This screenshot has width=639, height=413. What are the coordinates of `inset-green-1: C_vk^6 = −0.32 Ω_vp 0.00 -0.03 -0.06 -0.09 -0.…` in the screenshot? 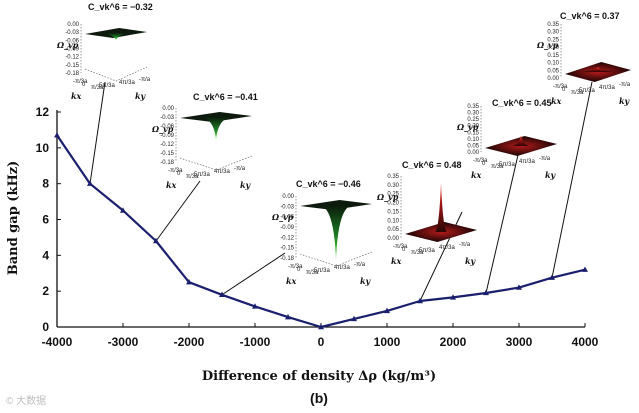 It's located at (104, 51).